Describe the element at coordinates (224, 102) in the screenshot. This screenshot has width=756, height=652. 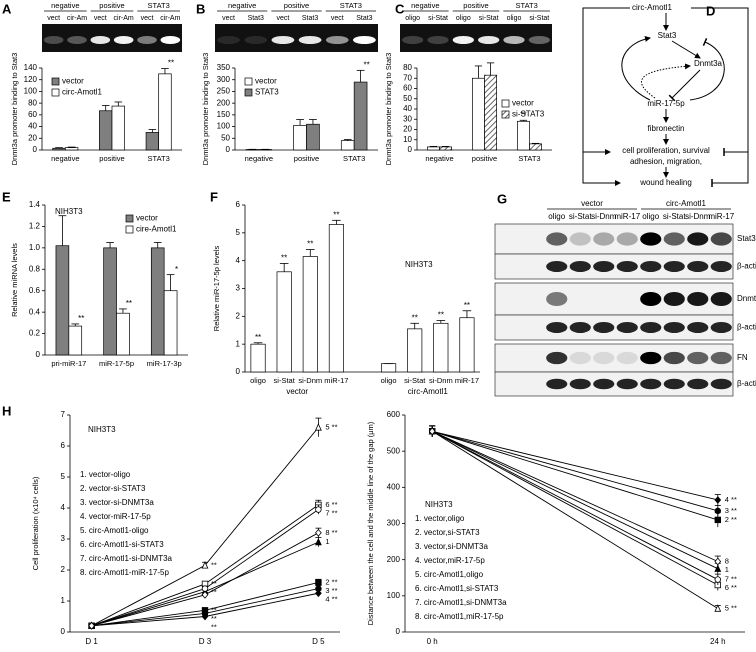
I see `y-tick-label: 200` at that location.